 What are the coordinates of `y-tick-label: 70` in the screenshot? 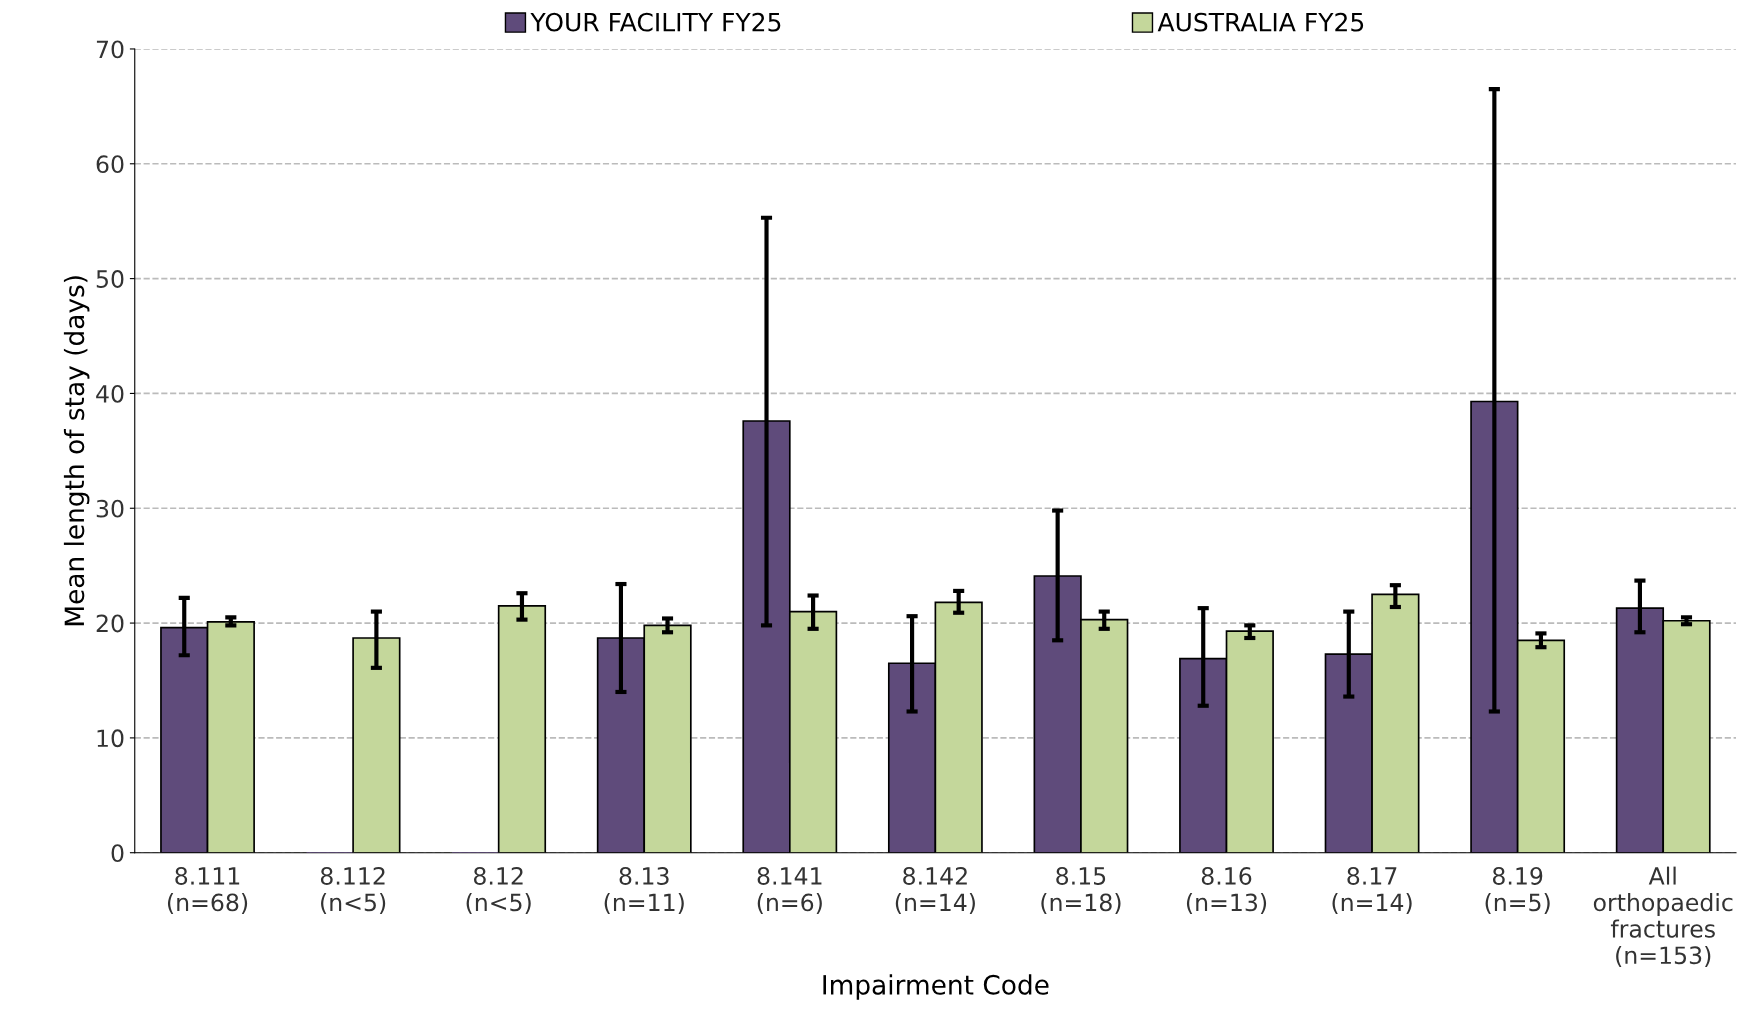 It's located at (110, 49).